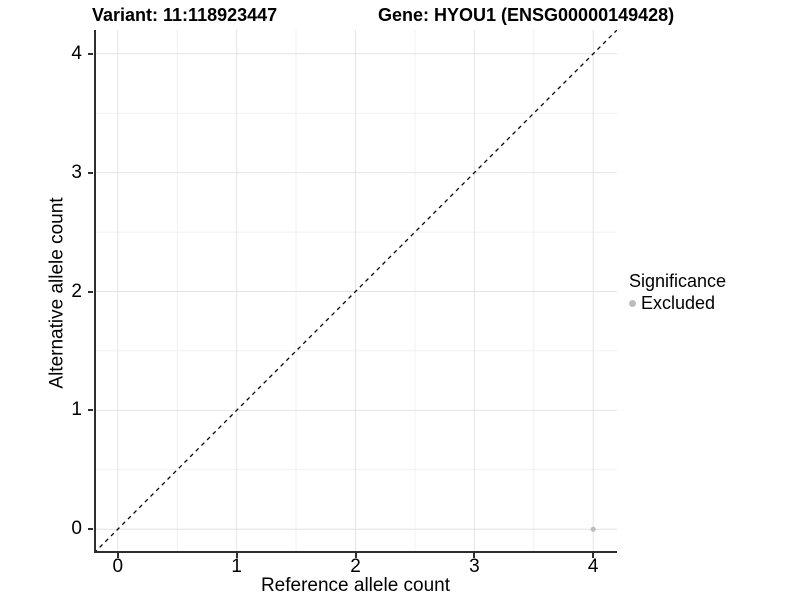  I want to click on x-axis-tick-marks, so click(355, 556).